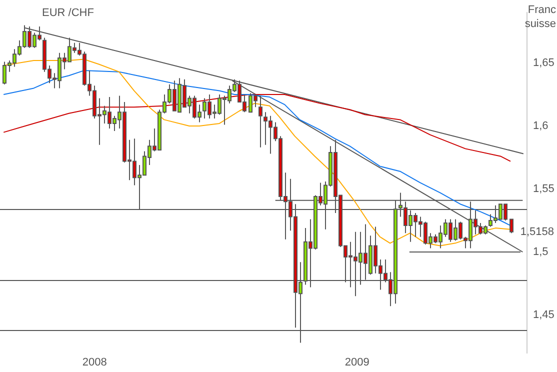 Image resolution: width=557 pixels, height=372 pixels. What do you see at coordinates (540, 252) in the screenshot?
I see `y-tick-label: 1,5` at bounding box center [540, 252].